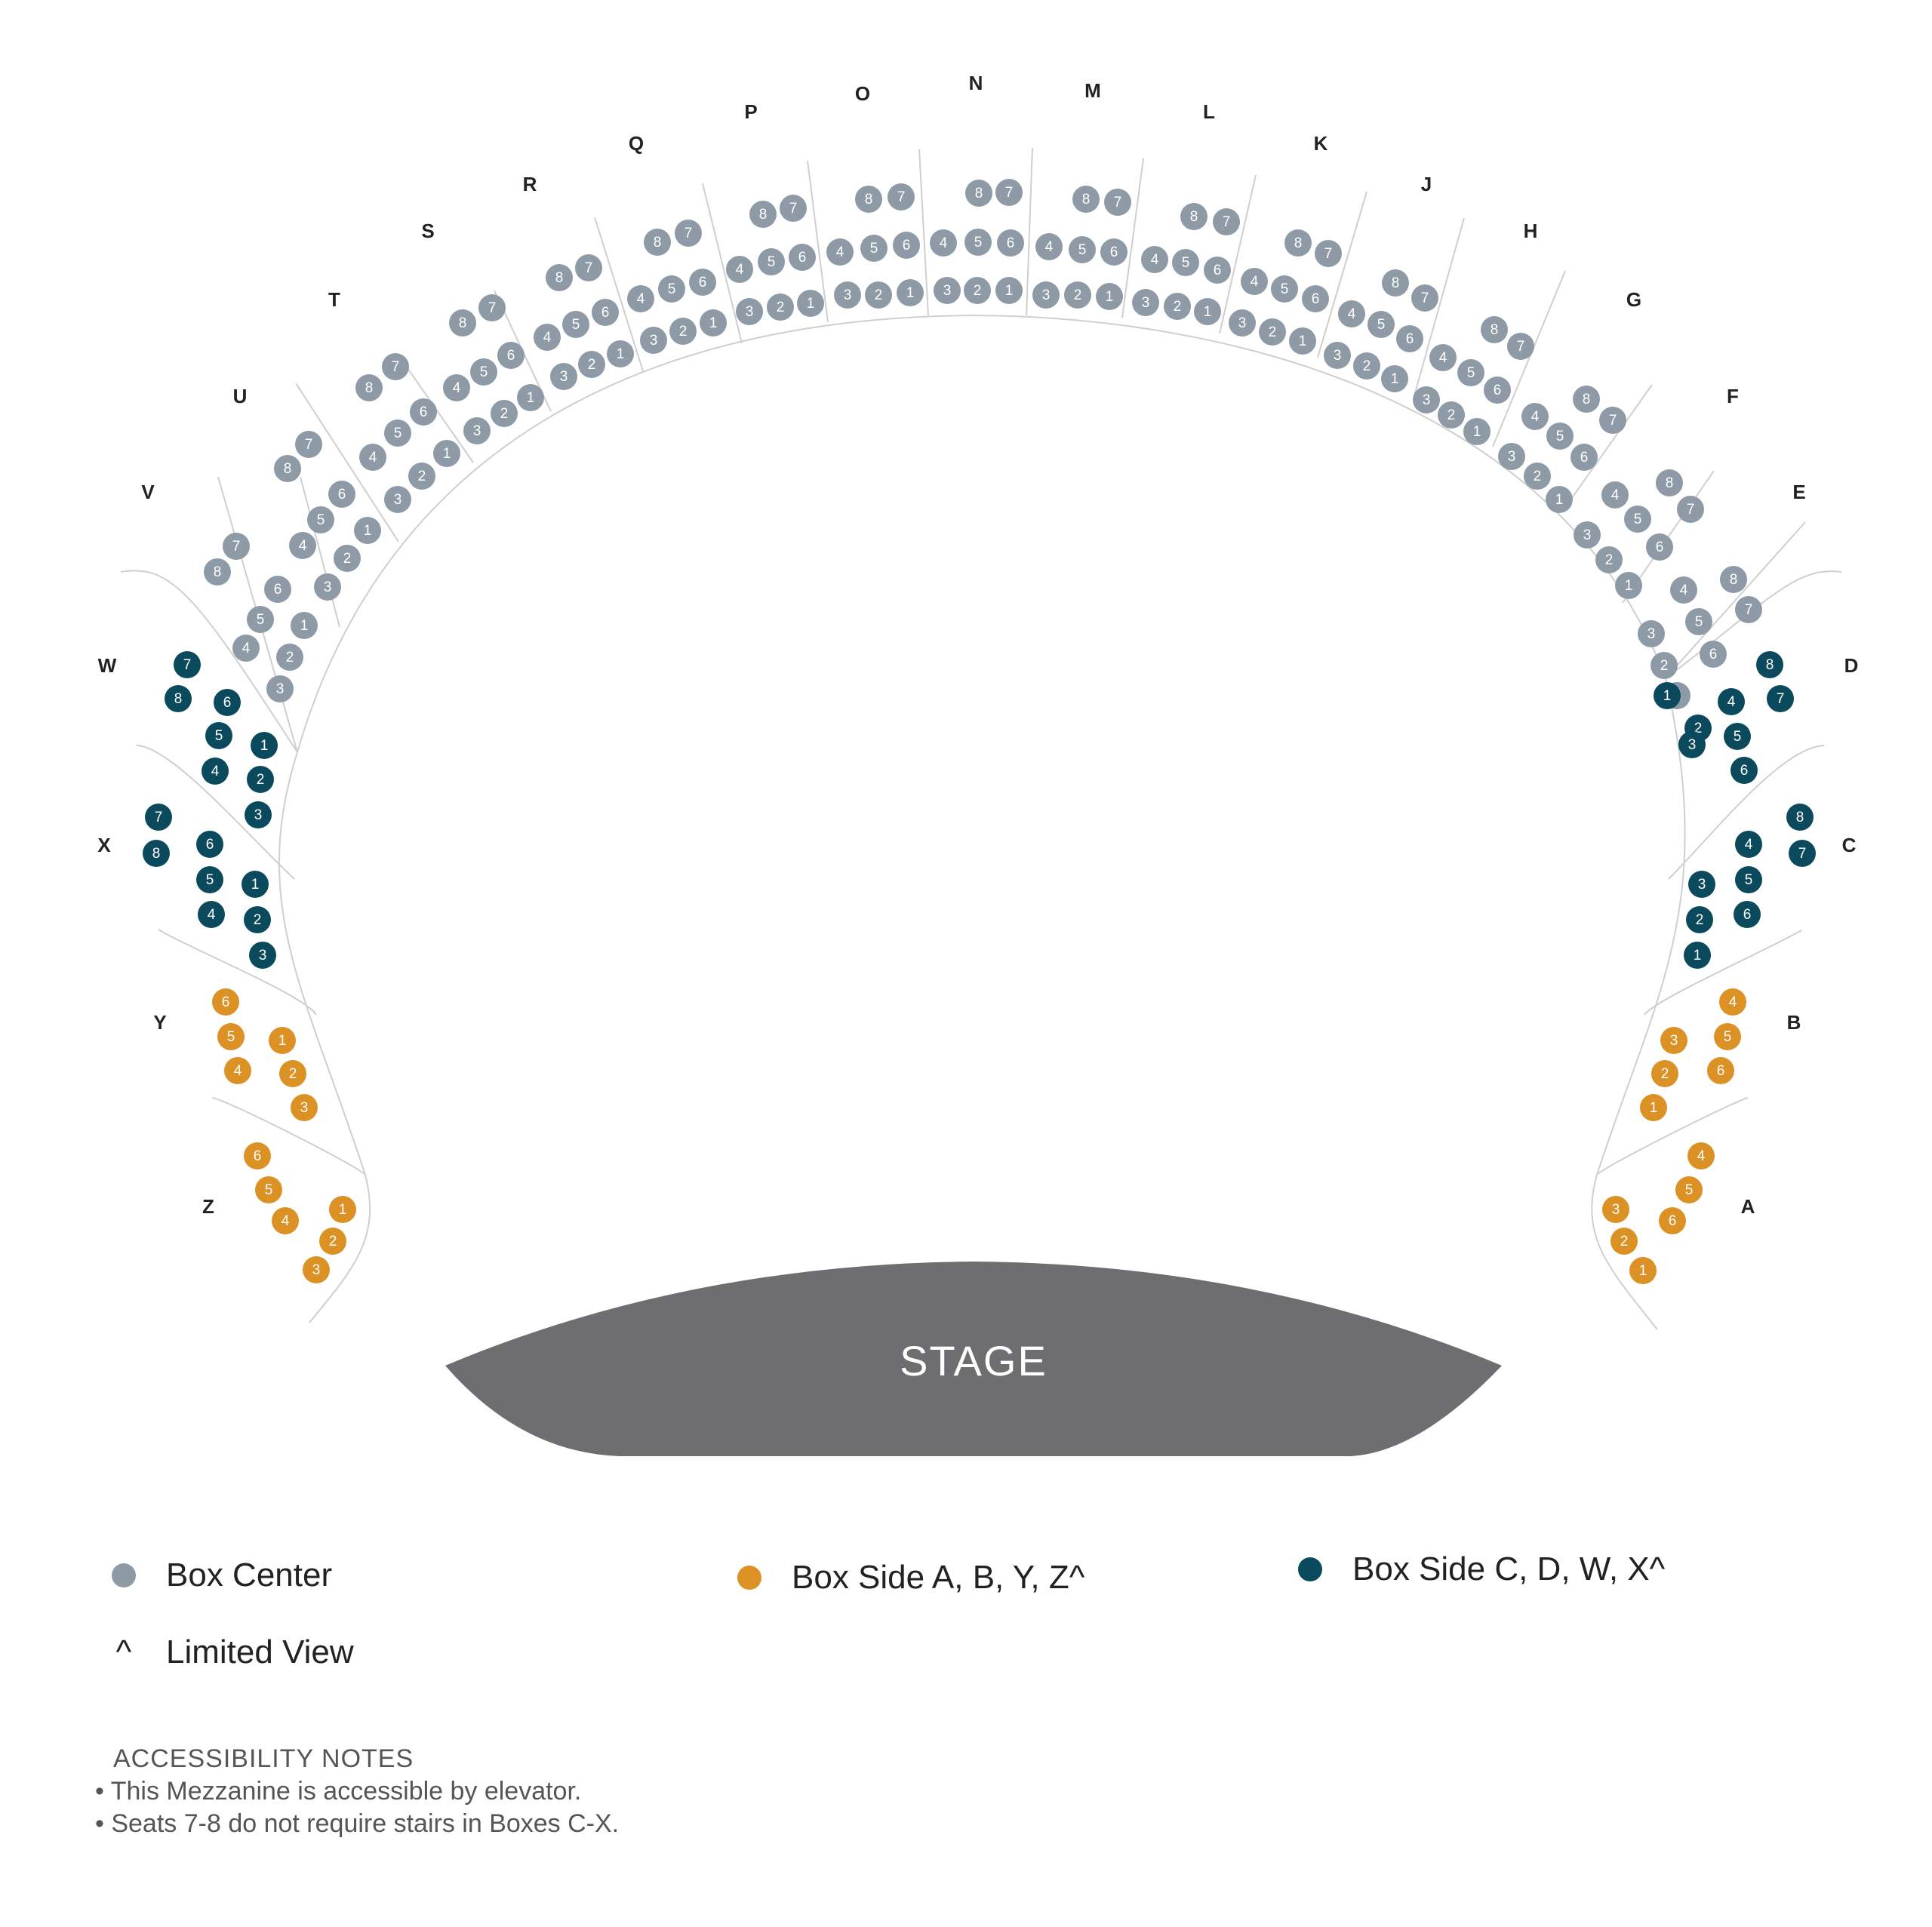 The width and height of the screenshot is (1932, 1927). Describe the element at coordinates (308, 445) in the screenshot. I see `seat-u-7: 7` at that location.